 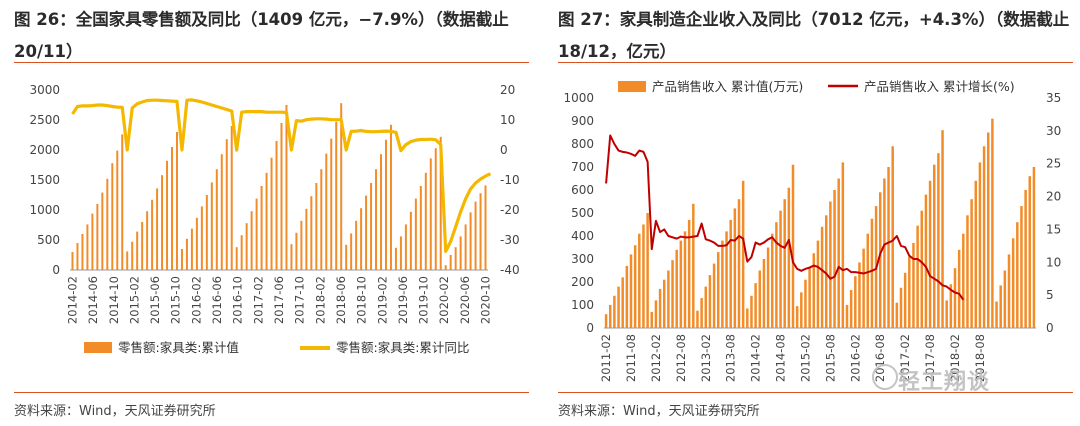 I want to click on x-tick-label: 2014-02, so click(x=72, y=300).